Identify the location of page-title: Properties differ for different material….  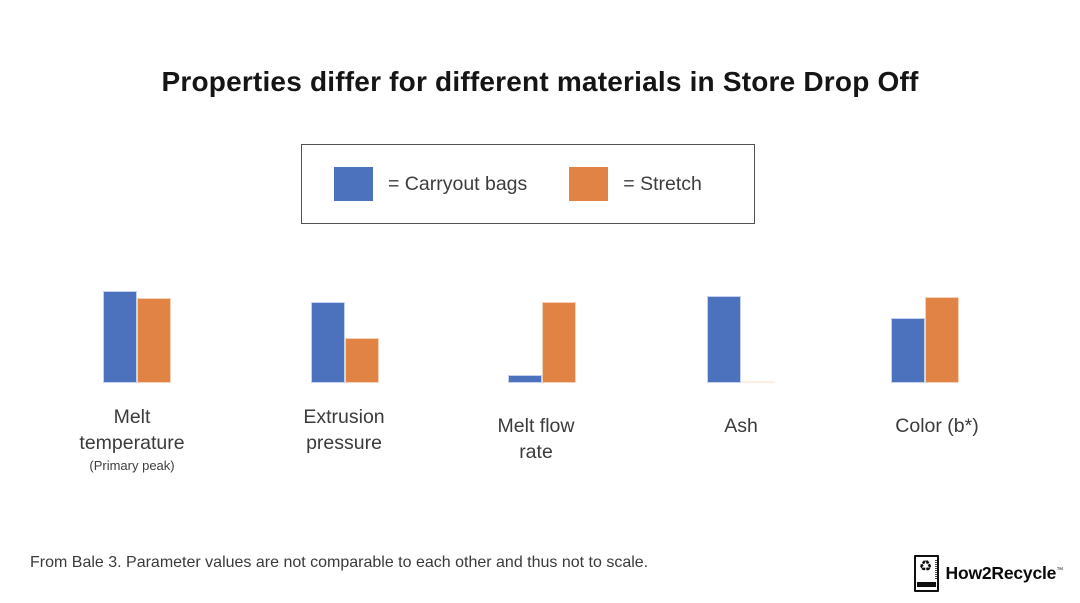
(540, 81).